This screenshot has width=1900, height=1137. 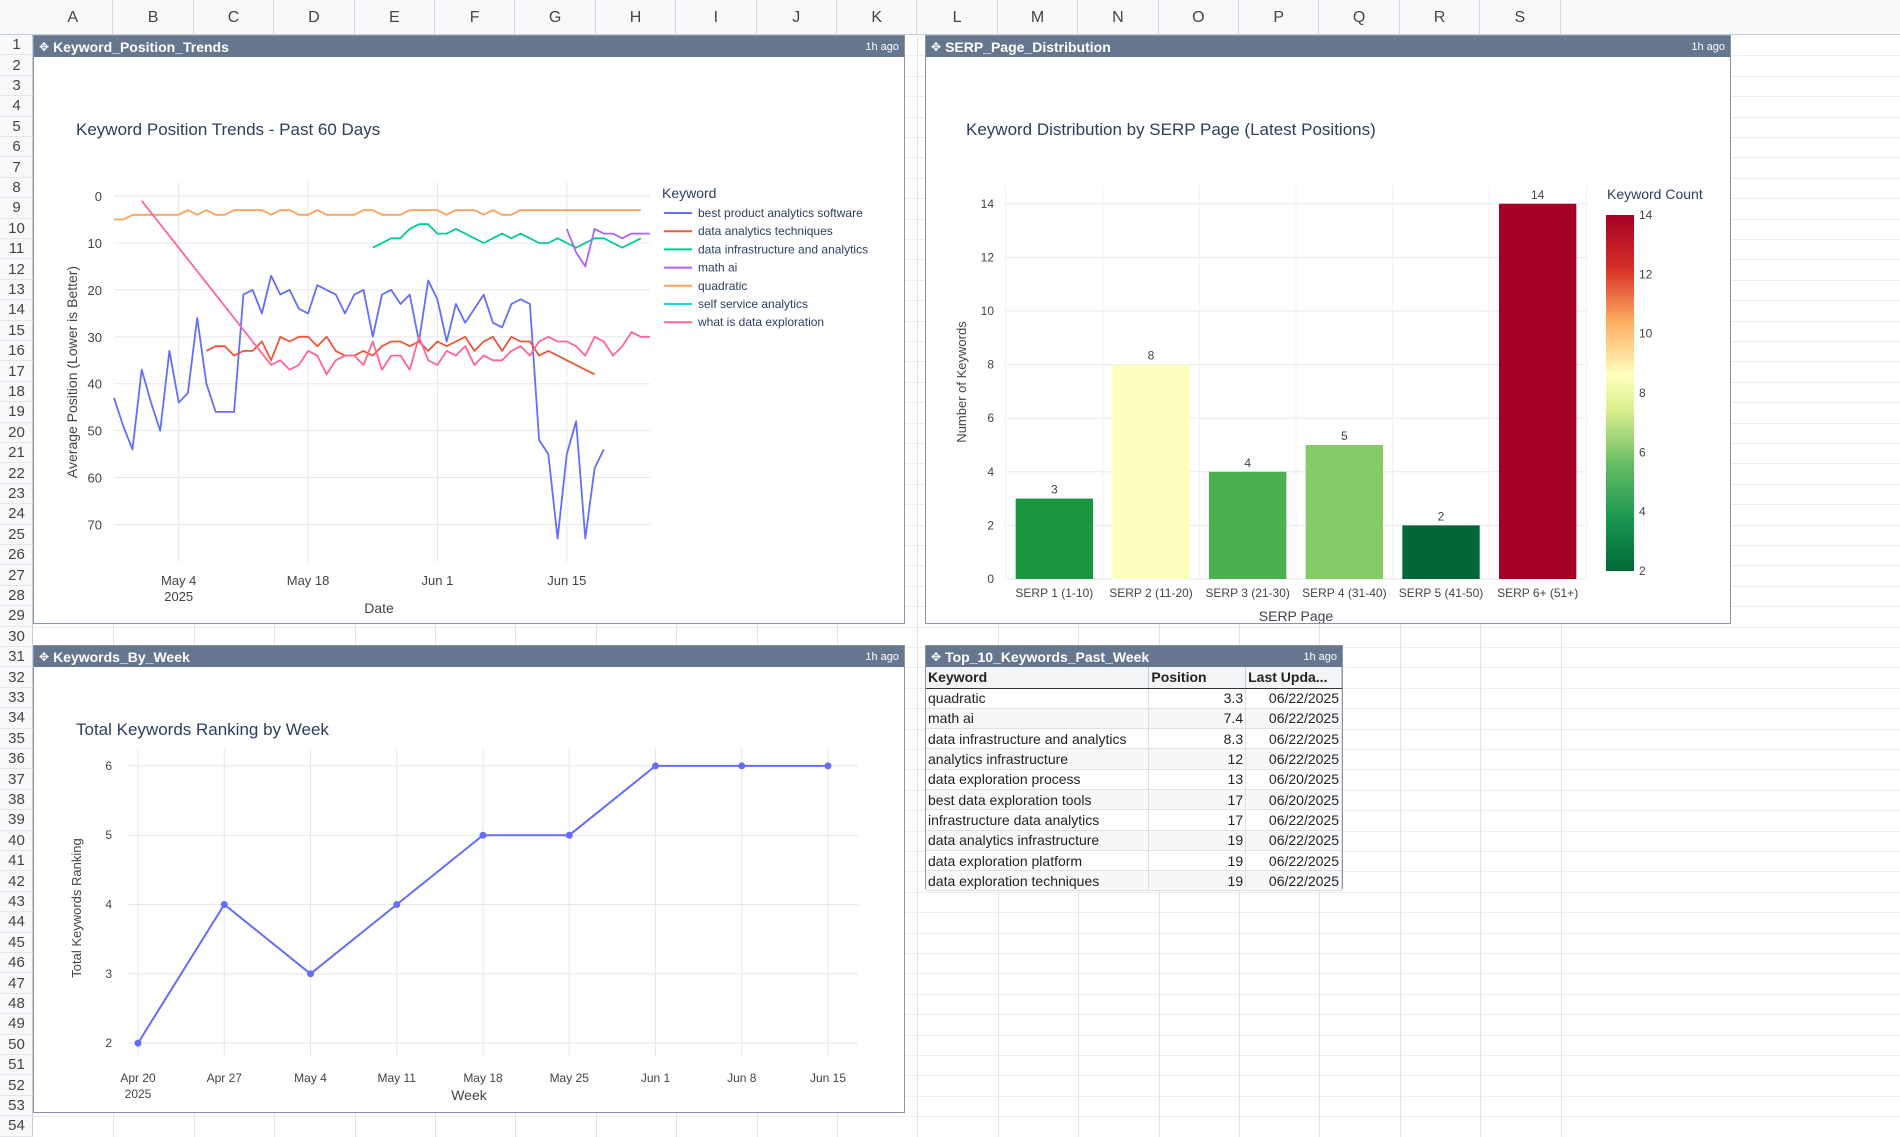 I want to click on column-header-d: D, so click(x=314, y=17).